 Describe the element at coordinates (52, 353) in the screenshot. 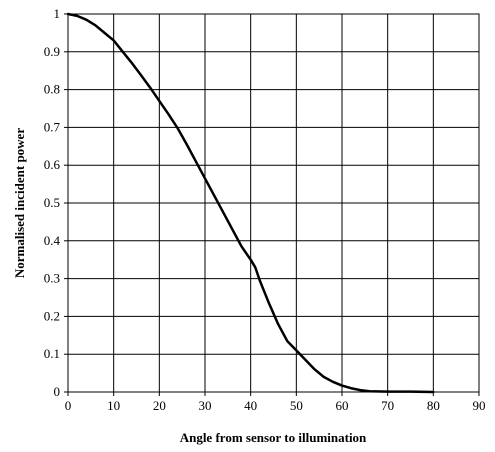

I see `y-tick-label: 0.1` at that location.